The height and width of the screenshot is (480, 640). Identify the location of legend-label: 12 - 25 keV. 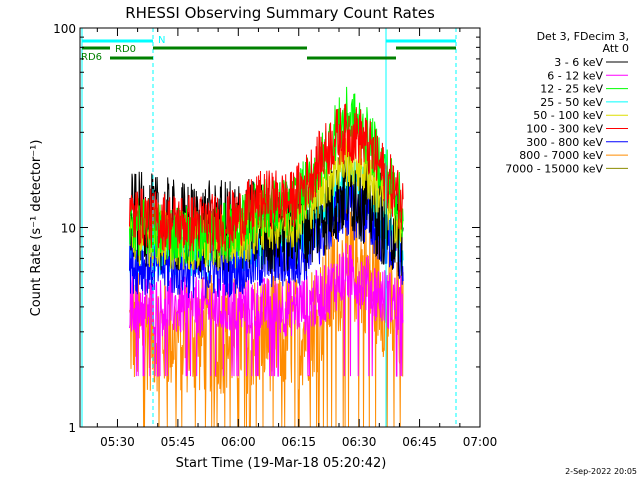
(571, 89).